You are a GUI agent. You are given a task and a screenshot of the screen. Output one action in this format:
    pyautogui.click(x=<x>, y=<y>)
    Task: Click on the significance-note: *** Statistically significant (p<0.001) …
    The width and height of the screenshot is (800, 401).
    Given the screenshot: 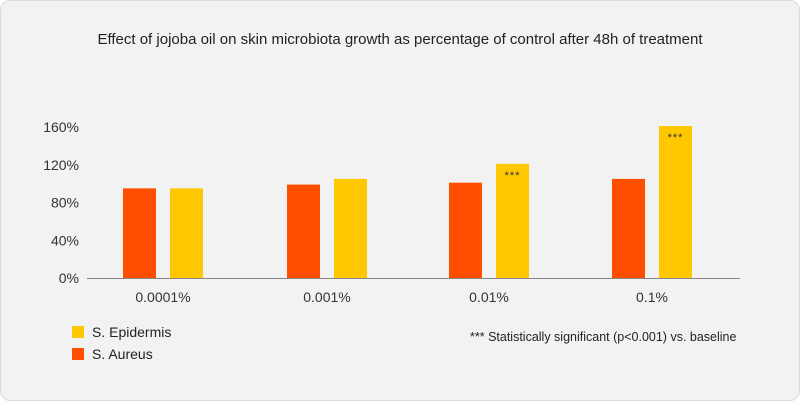 What is the action you would take?
    pyautogui.click(x=603, y=337)
    